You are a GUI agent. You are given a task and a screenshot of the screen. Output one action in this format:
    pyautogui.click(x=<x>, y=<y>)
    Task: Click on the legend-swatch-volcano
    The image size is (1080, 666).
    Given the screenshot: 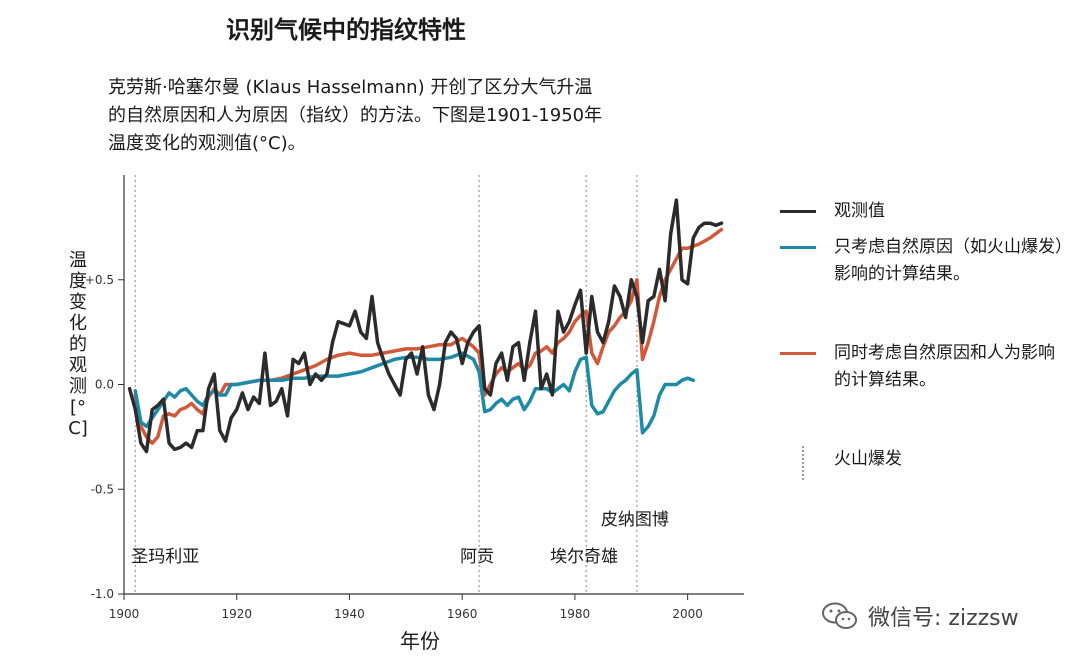 What is the action you would take?
    pyautogui.click(x=803, y=463)
    